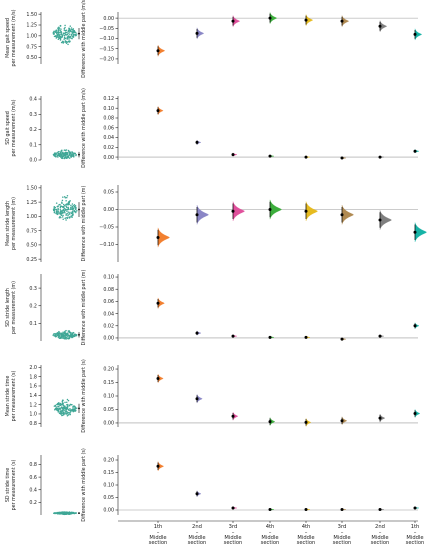  I want to click on right-tick-label: 0.00, so click(108, 158).